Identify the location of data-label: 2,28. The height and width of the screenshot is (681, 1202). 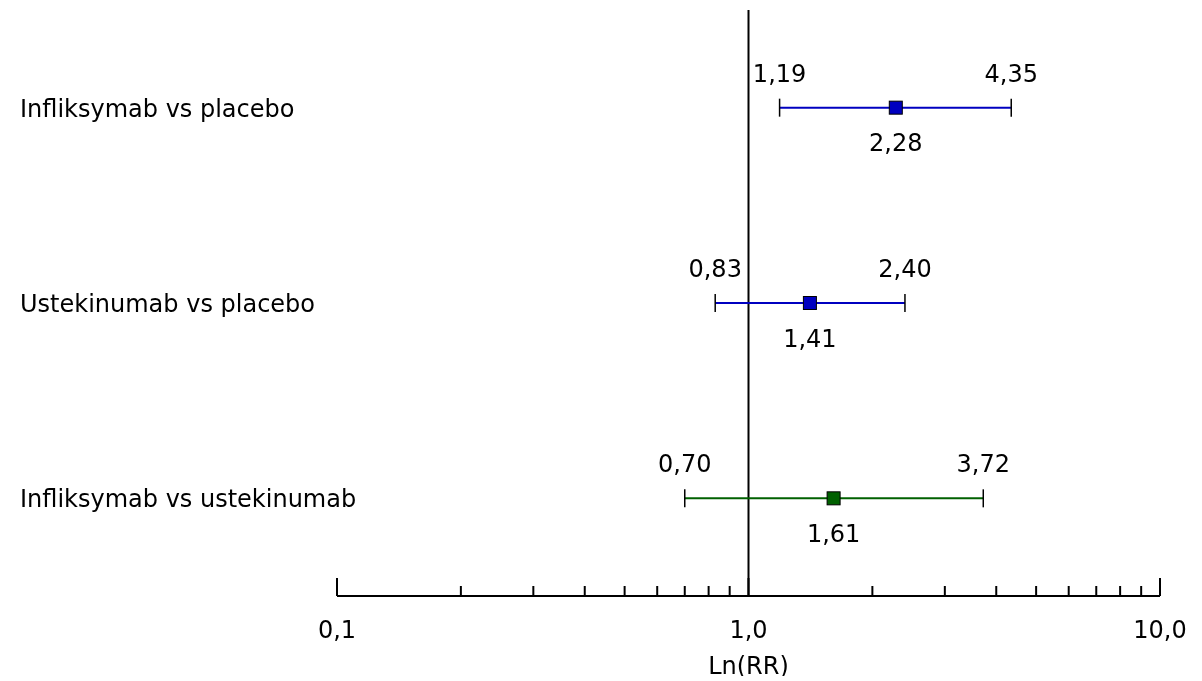
(896, 143).